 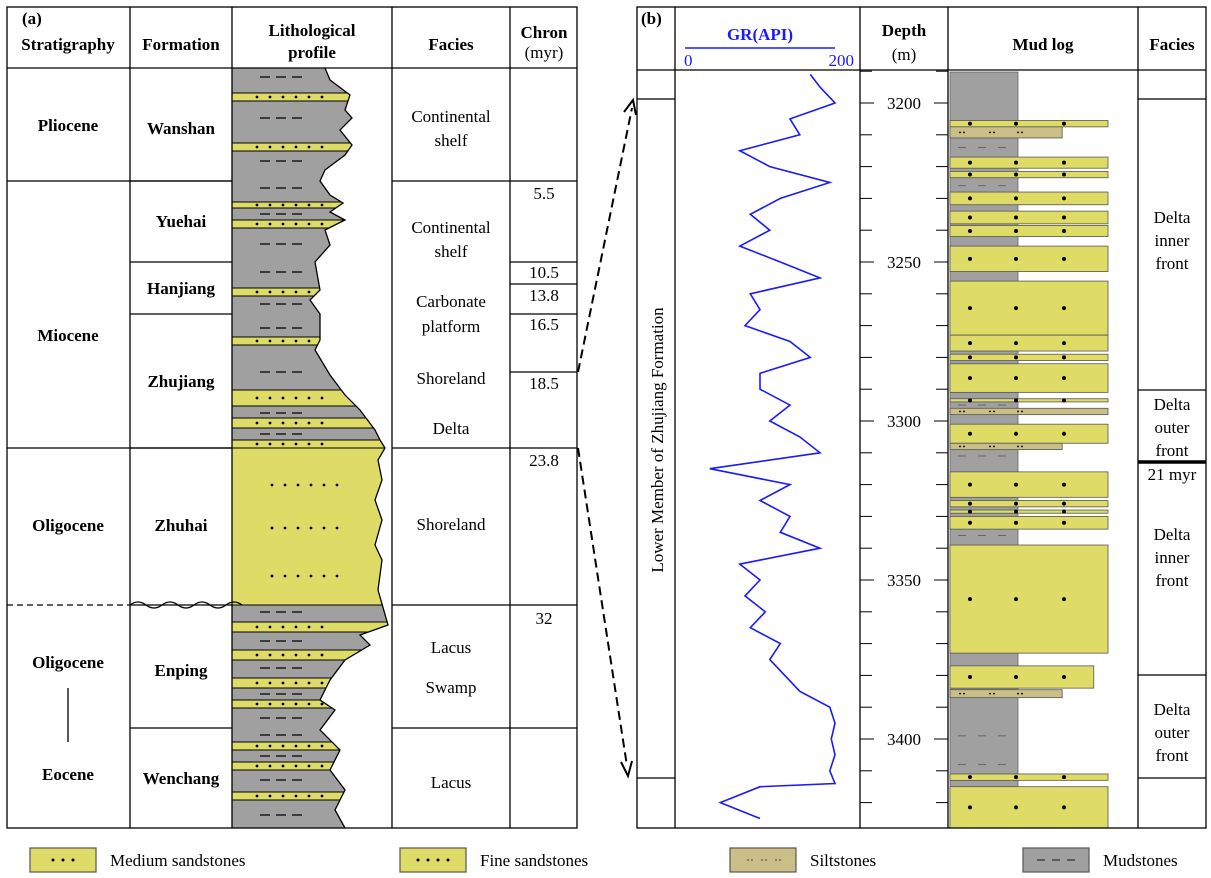 What do you see at coordinates (186, 605) in the screenshot?
I see `unconformity-wave` at bounding box center [186, 605].